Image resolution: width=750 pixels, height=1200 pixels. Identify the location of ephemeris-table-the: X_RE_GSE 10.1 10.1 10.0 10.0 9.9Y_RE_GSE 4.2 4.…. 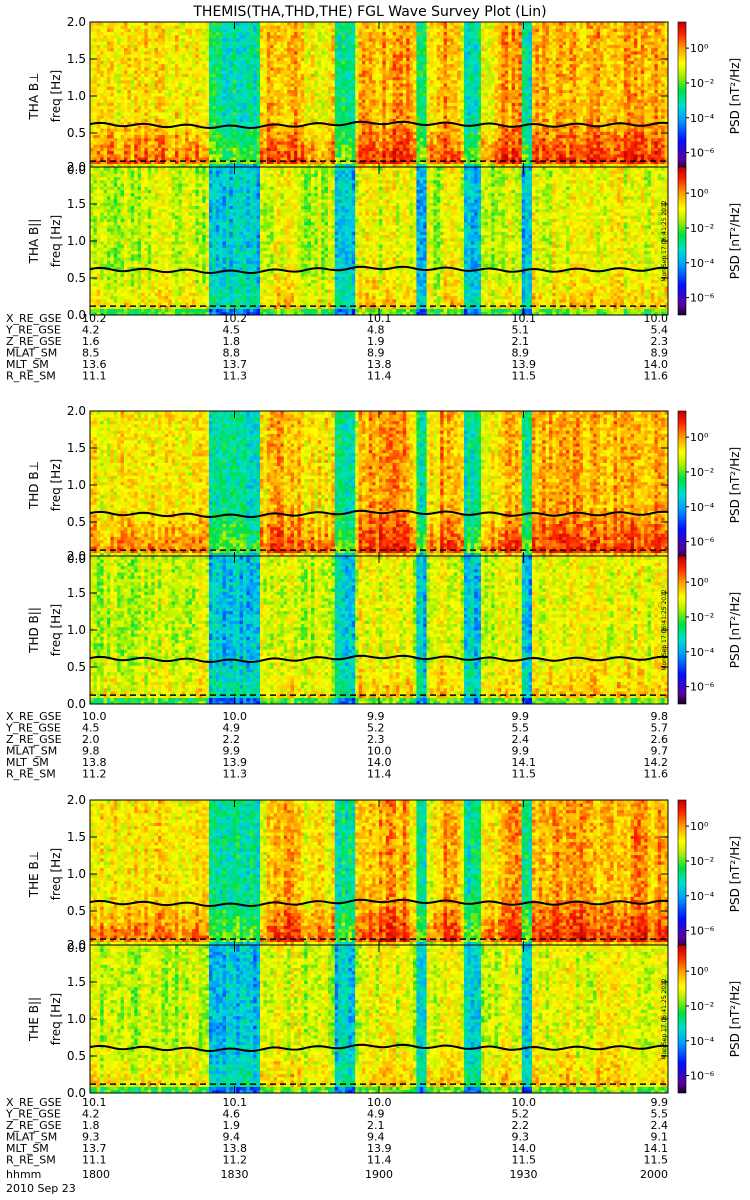
(336, 1131).